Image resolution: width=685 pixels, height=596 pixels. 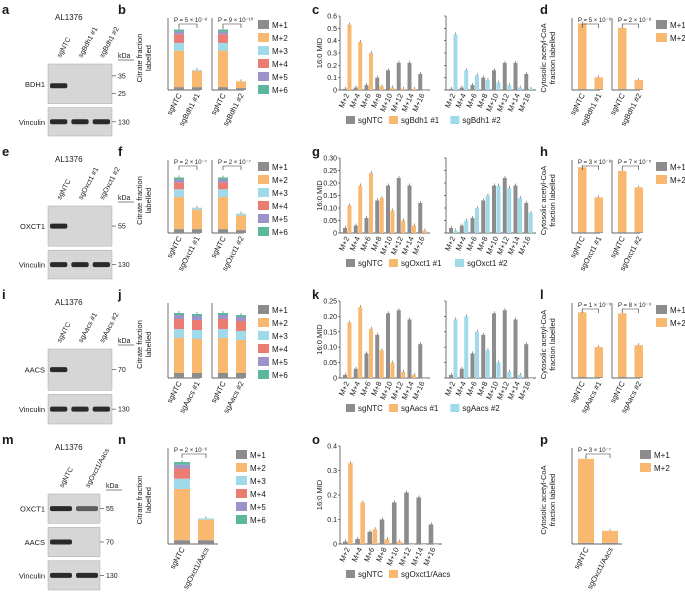 What do you see at coordinates (316, 151) in the screenshot?
I see `panel-letter: g` at bounding box center [316, 151].